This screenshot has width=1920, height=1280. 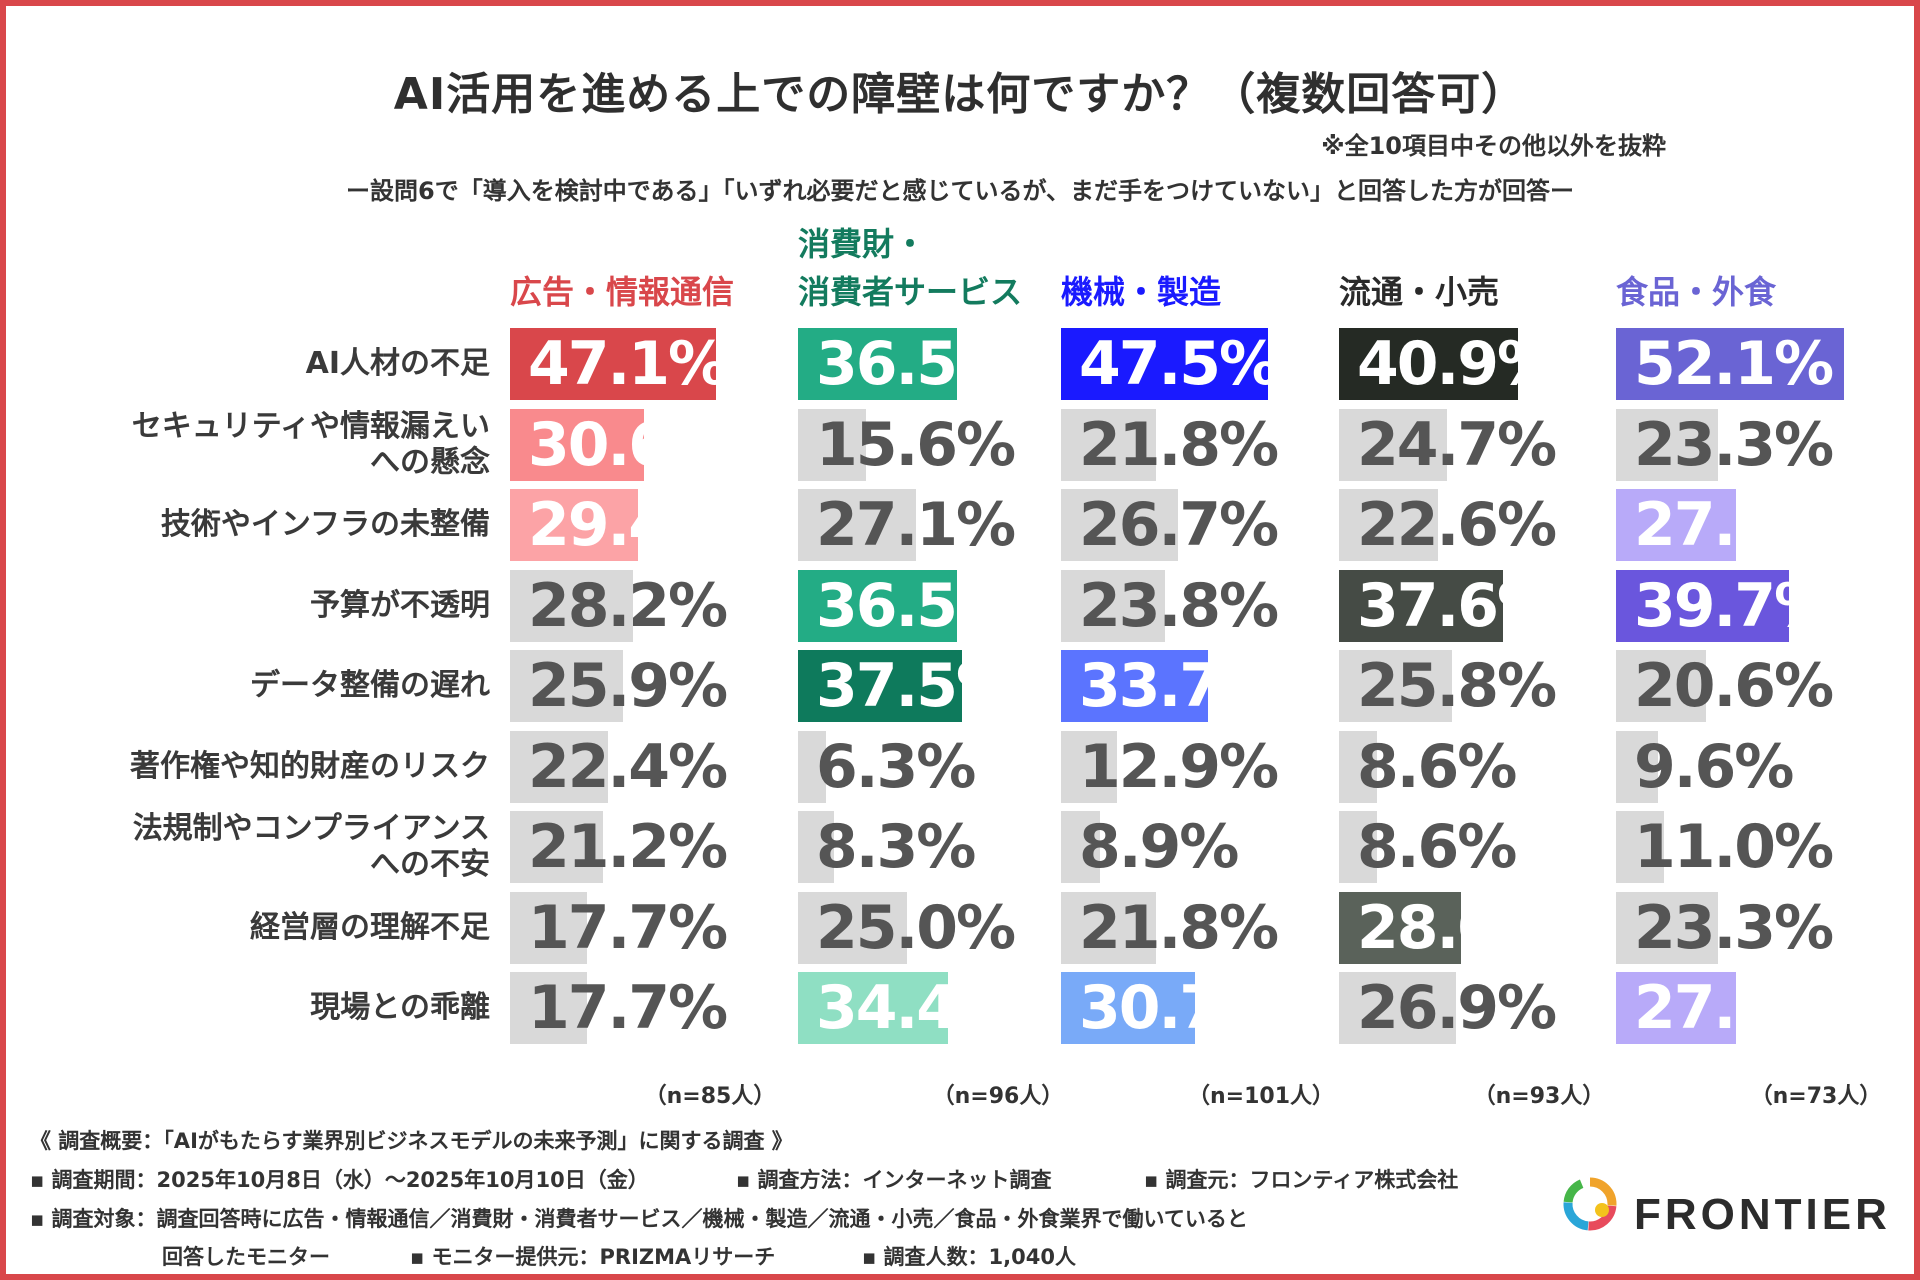 I want to click on sample-size-label: （n=96人）, so click(x=998, y=1096).